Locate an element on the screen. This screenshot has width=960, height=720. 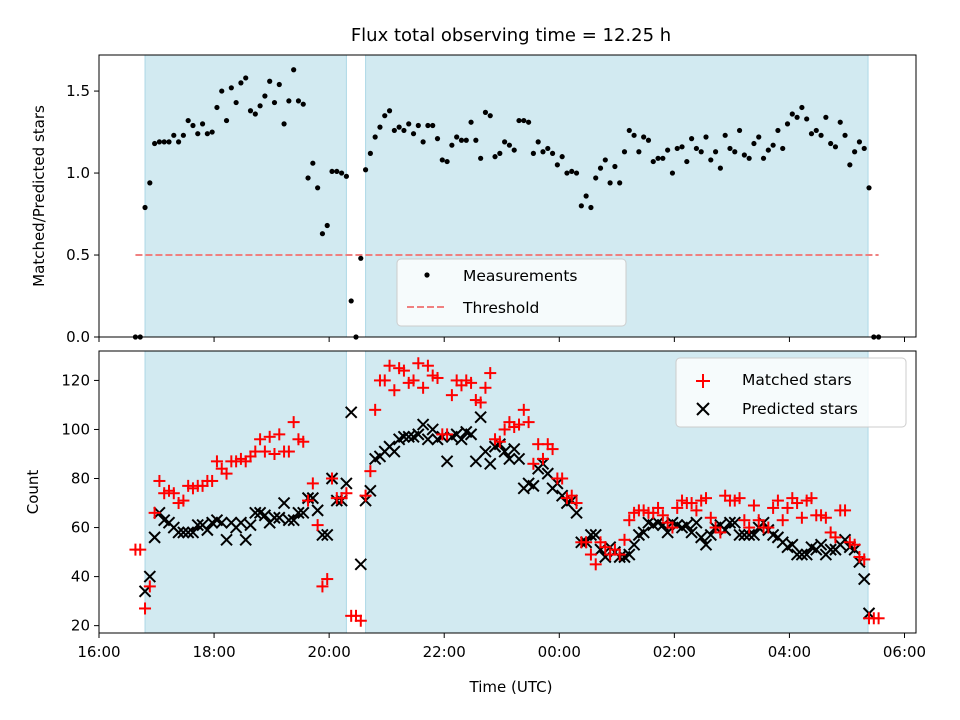
top-legend-box is located at coordinates (511, 292).